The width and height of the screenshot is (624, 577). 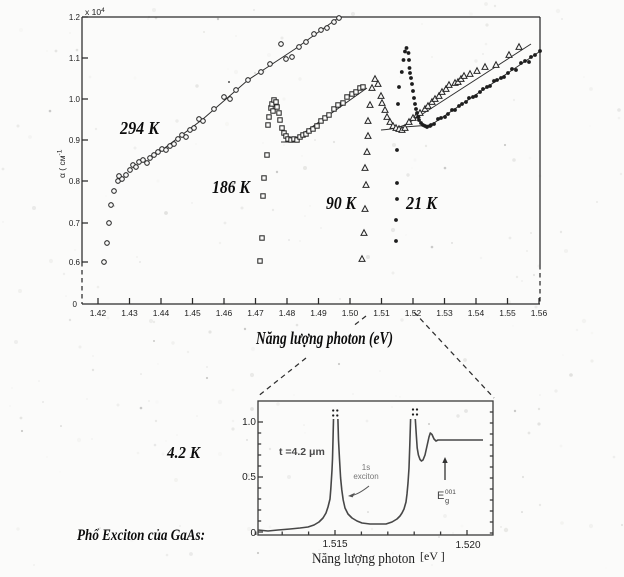 What do you see at coordinates (75, 223) in the screenshot?
I see `svg-text: 0.7` at bounding box center [75, 223].